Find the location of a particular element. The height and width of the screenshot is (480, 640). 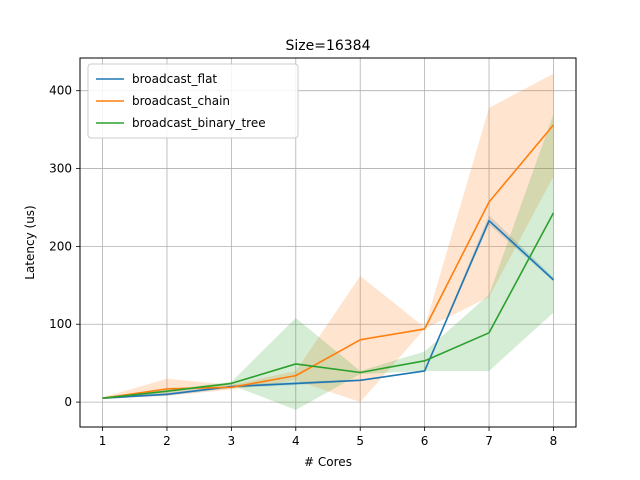

x-tick-label: 5 is located at coordinates (360, 441).